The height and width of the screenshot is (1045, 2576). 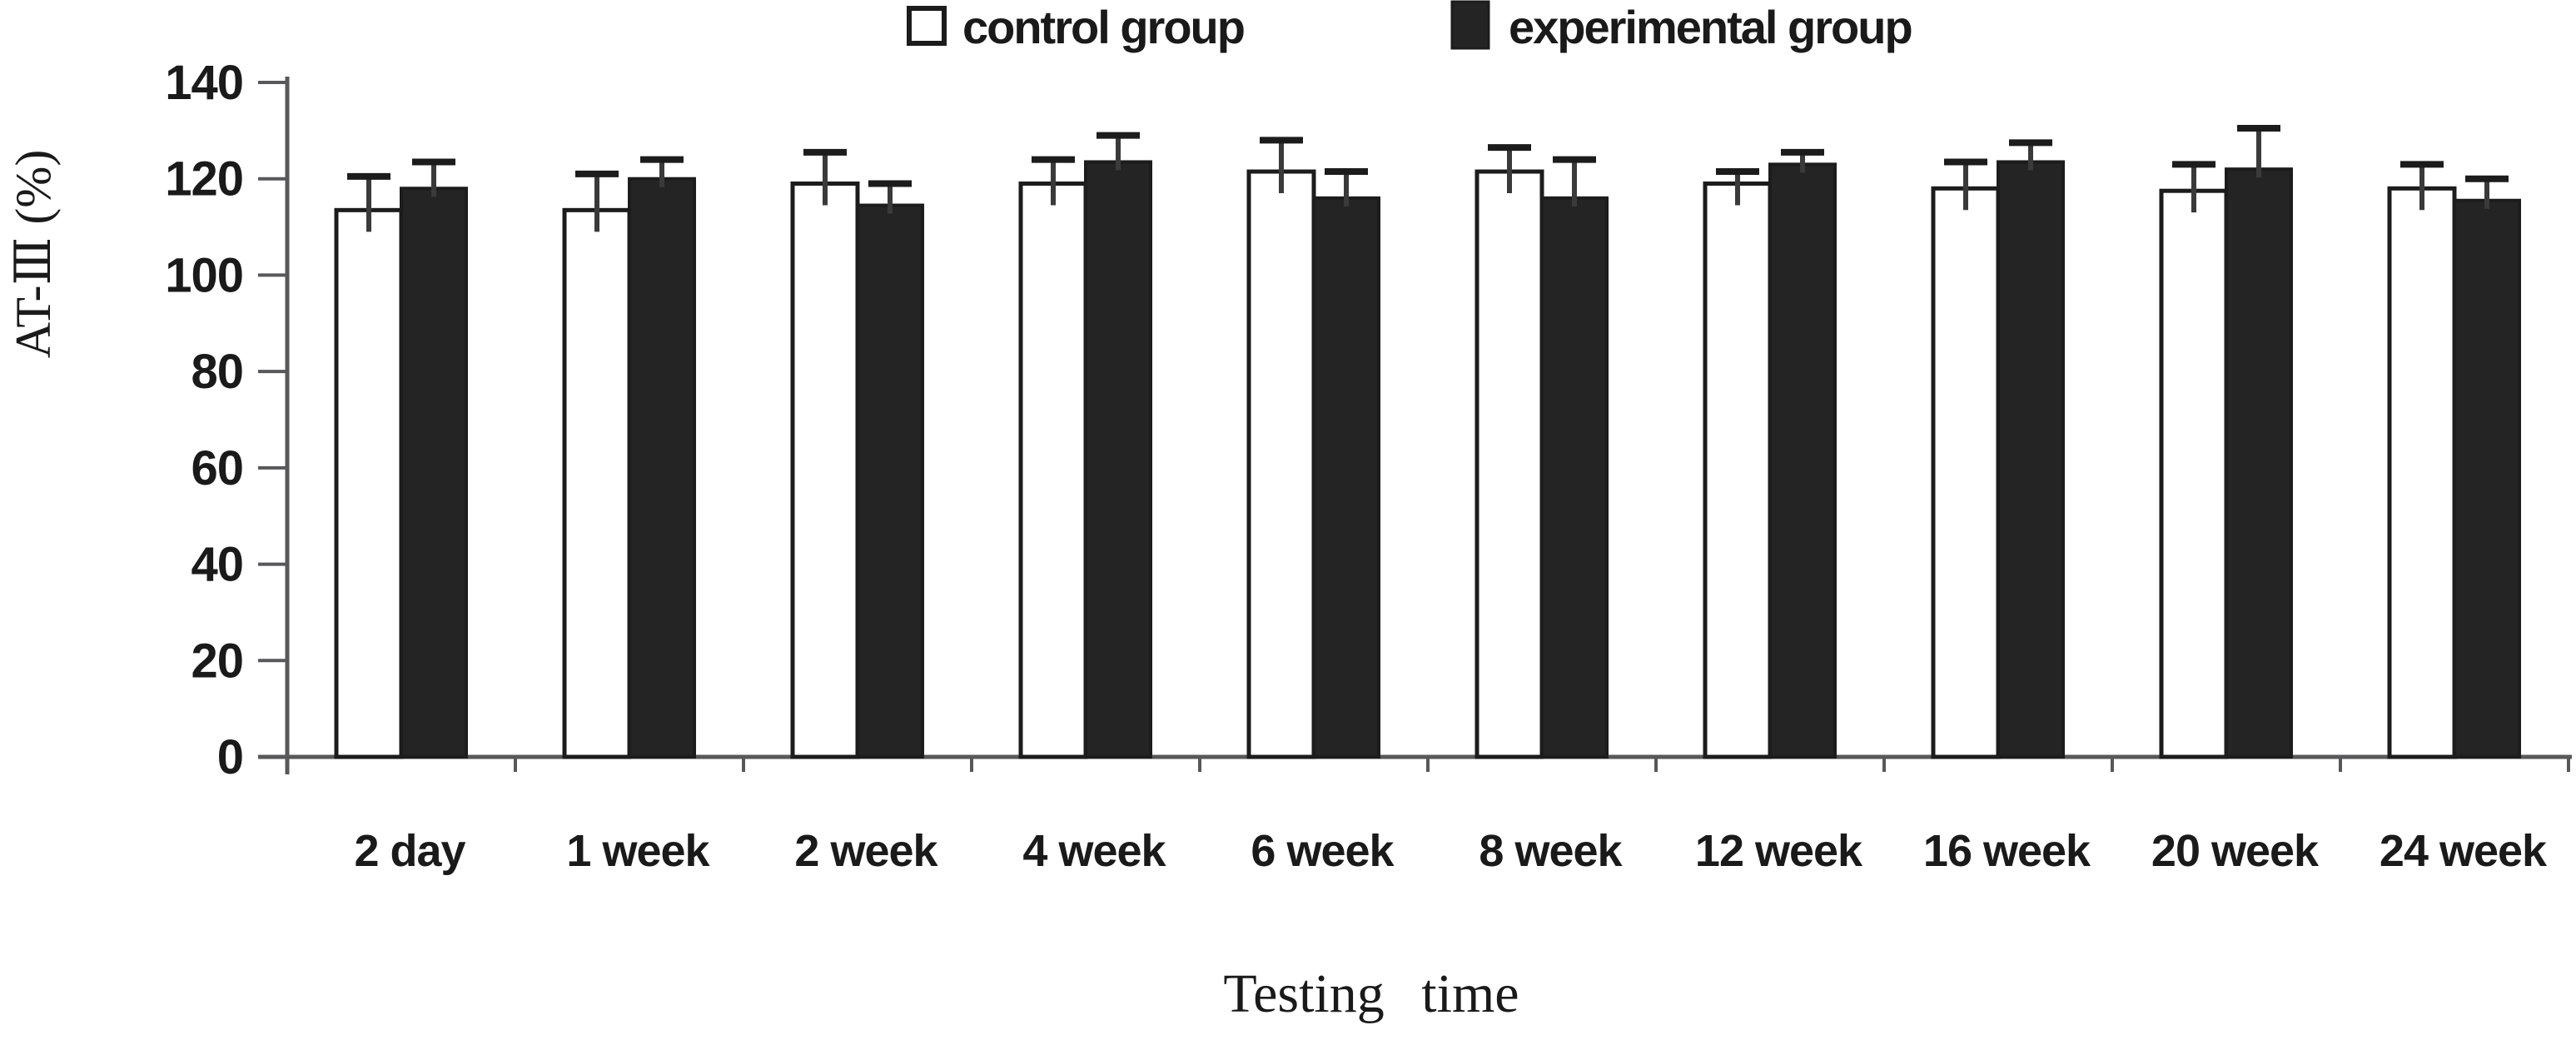 I want to click on x-category-label: 20 week, so click(x=2235, y=851).